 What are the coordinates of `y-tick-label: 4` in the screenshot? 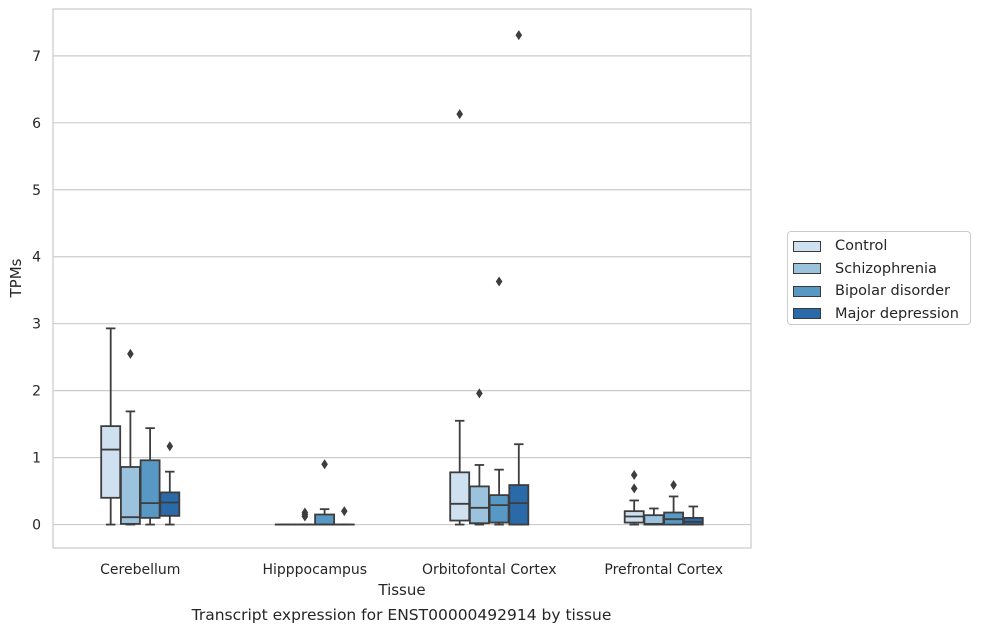 It's located at (36, 258).